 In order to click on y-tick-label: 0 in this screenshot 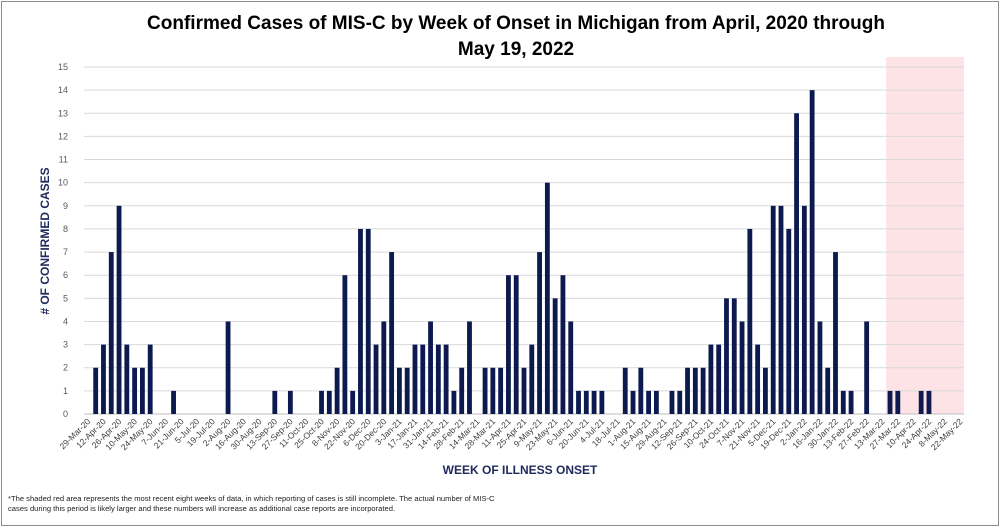, I will do `click(65, 414)`.